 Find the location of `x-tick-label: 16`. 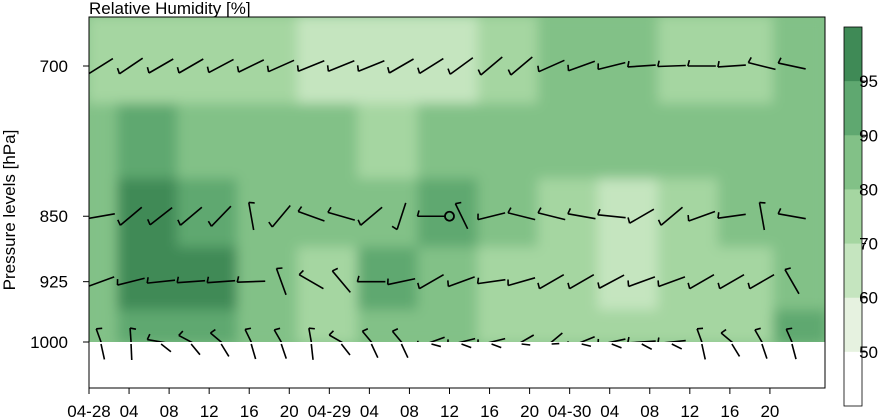

x-tick-label: 16 is located at coordinates (249, 410).